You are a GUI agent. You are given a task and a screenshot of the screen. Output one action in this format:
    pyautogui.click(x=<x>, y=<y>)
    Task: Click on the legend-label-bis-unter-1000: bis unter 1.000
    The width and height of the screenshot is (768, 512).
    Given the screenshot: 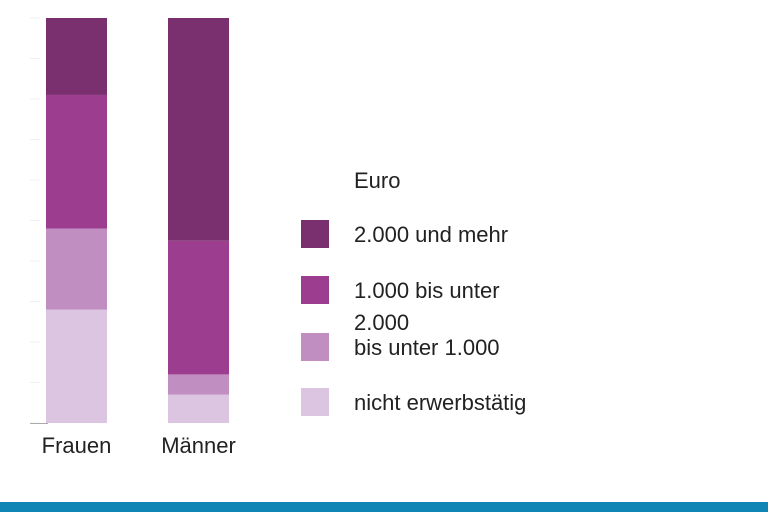 What is the action you would take?
    pyautogui.click(x=427, y=347)
    